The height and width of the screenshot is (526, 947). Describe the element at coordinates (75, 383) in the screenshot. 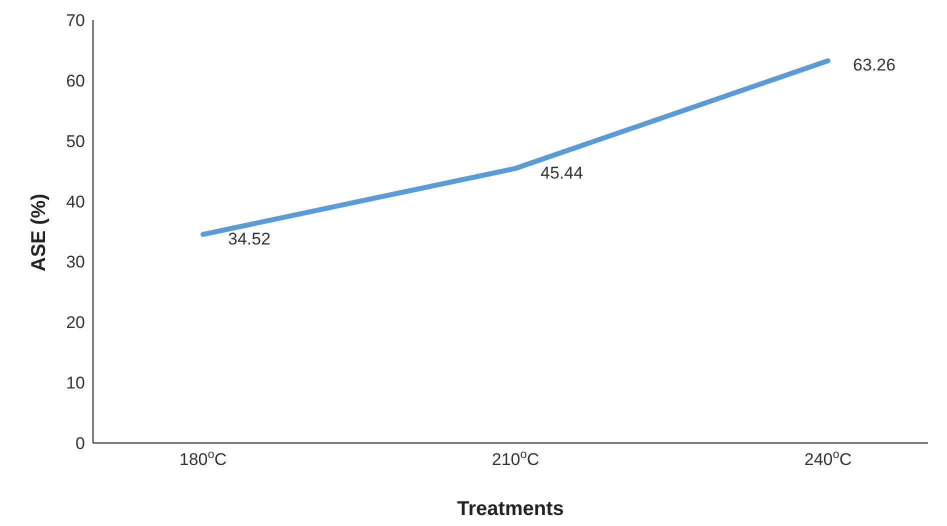

I see `y-tick-label: 10` at that location.